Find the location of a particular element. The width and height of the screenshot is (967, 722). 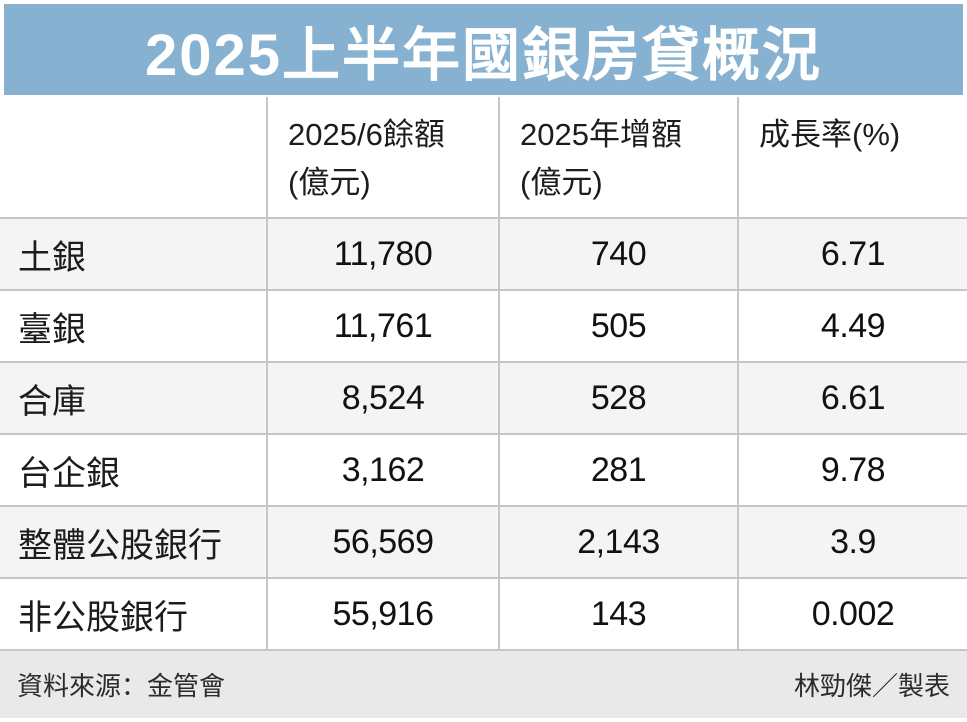

bank-name: 非公股銀行 is located at coordinates (103, 617).